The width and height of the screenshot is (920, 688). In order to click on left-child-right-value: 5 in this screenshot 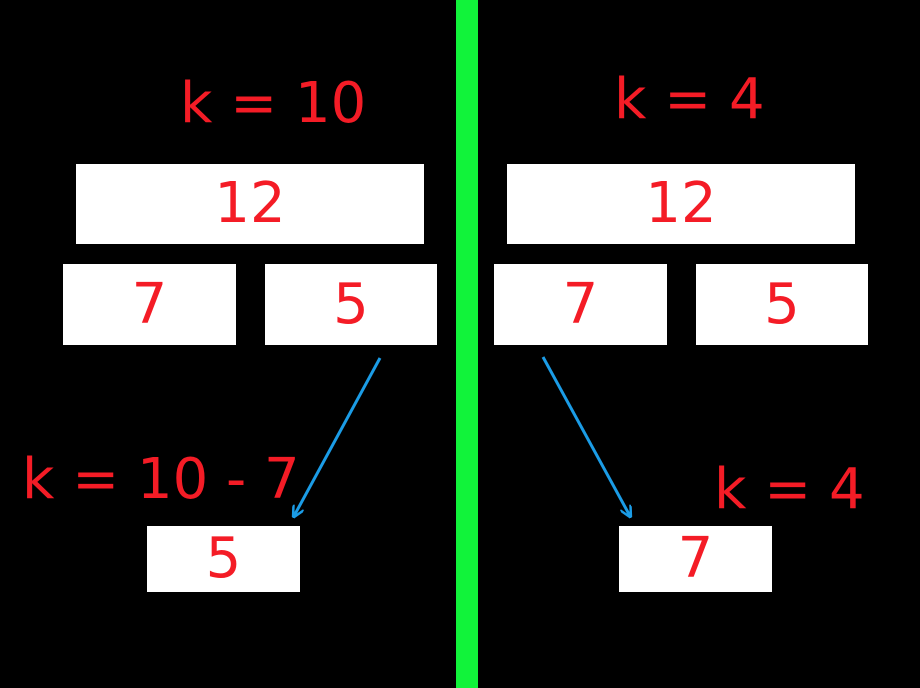, I will do `click(351, 304)`.